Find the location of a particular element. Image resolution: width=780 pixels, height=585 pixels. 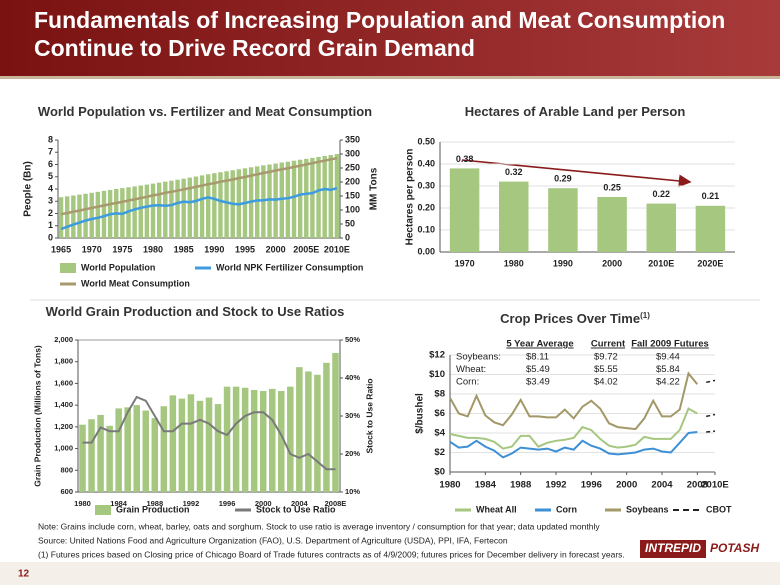

table-header: Current is located at coordinates (608, 344).